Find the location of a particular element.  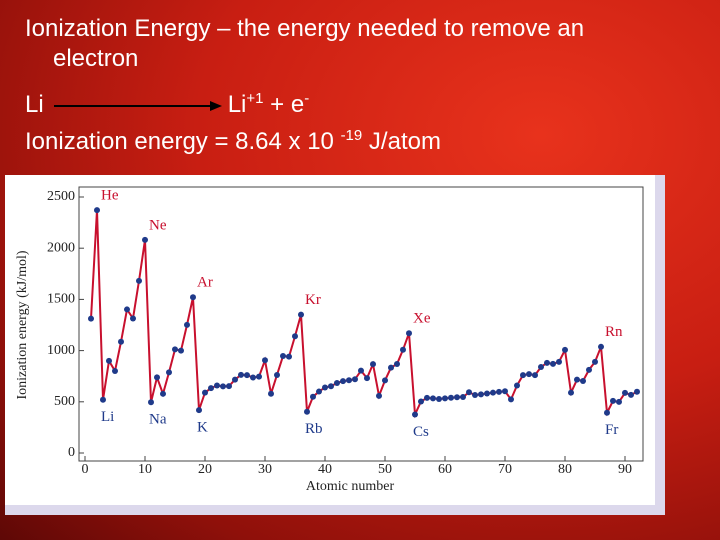

x-tick-label: 70 is located at coordinates (505, 469).